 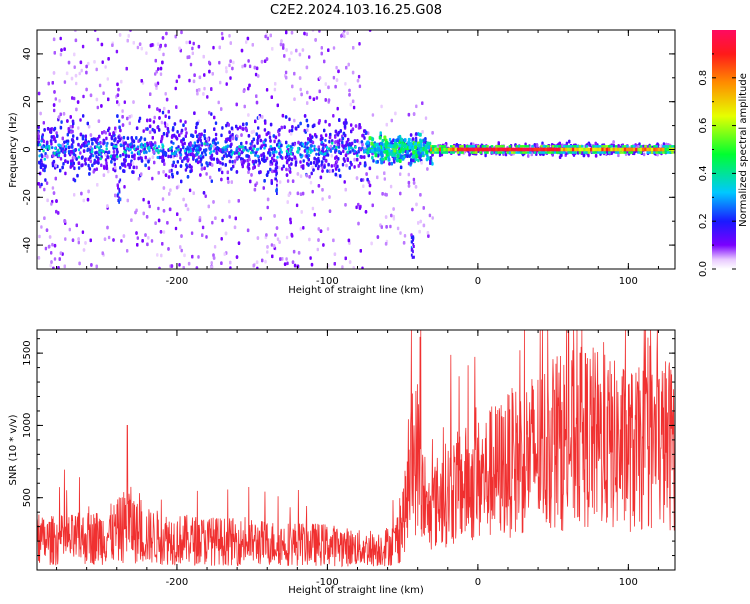 I want to click on colorbar-tick-label: 0.2, so click(x=703, y=221).